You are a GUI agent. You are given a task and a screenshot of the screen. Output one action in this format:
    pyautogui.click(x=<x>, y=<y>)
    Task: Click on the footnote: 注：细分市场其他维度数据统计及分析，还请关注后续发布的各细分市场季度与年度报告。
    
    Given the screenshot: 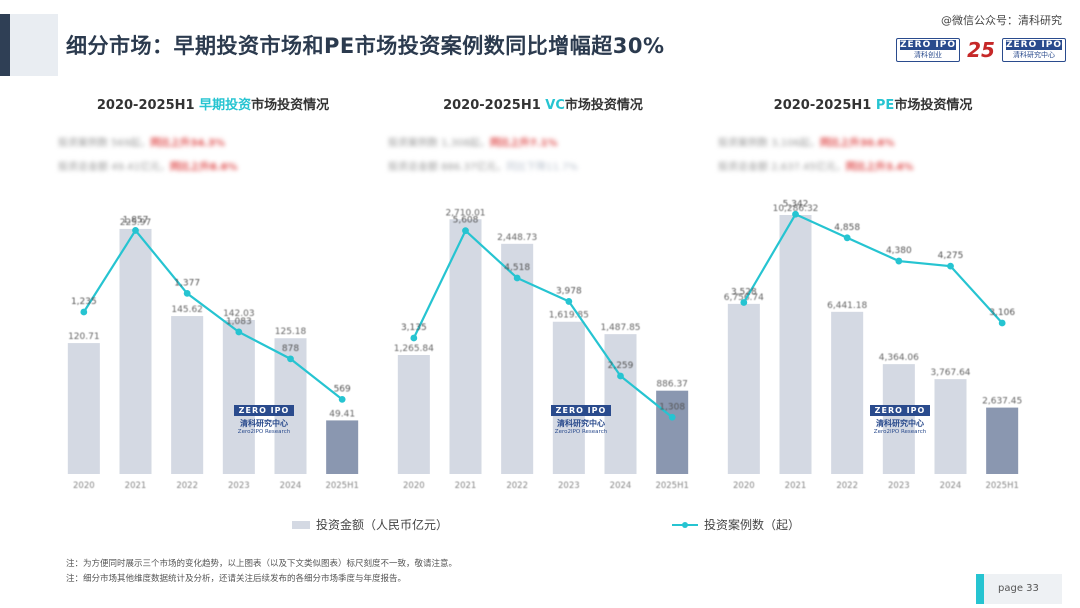 What is the action you would take?
    pyautogui.click(x=236, y=579)
    